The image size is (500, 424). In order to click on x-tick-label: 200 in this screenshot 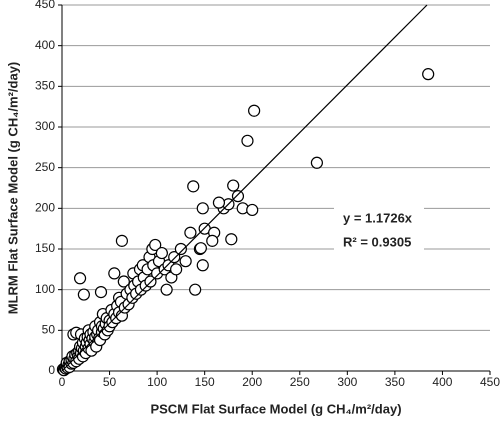, I will do `click(252, 382)`.